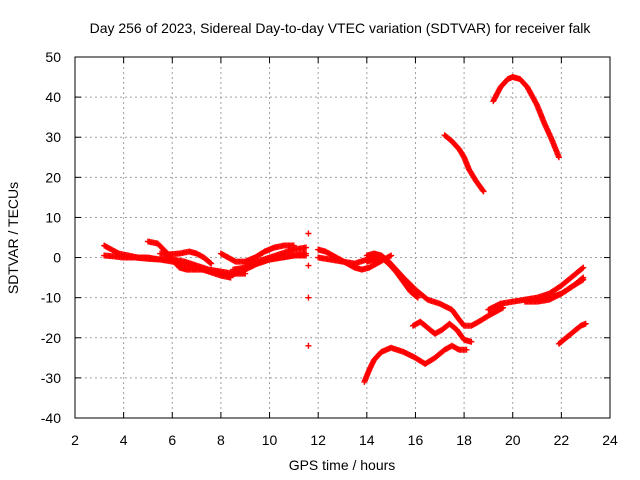 This screenshot has width=640, height=480. Describe the element at coordinates (560, 289) in the screenshot. I see `series-arc-s` at that location.